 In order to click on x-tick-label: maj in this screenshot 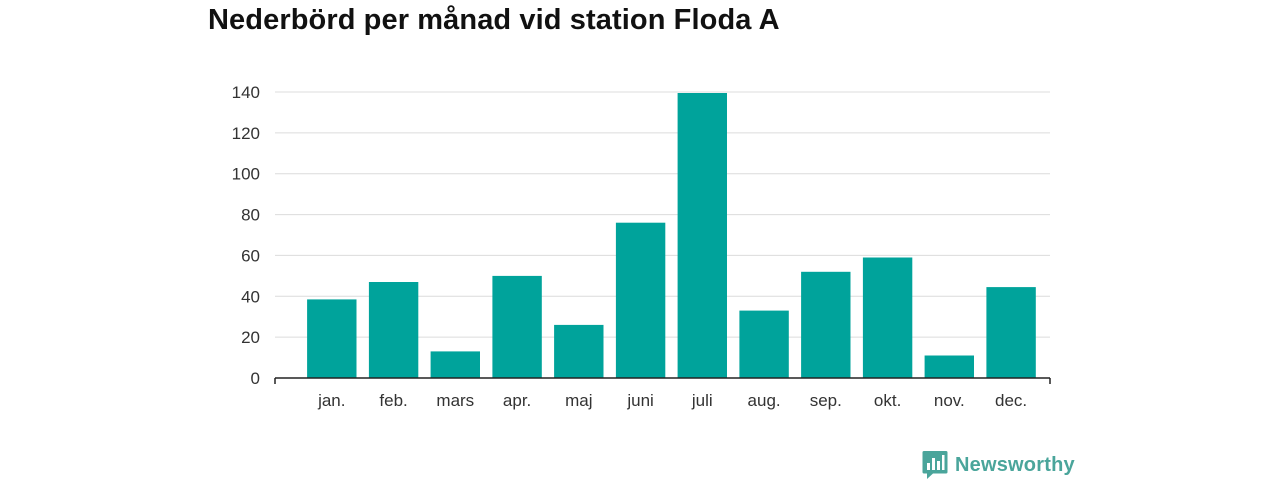, I will do `click(578, 400)`.